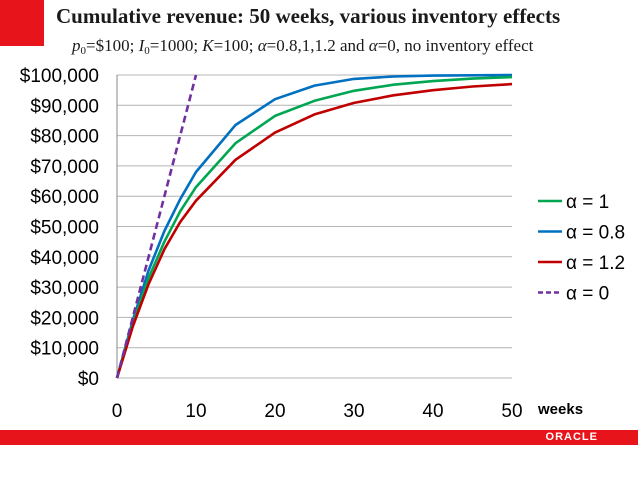 This screenshot has width=638, height=478. What do you see at coordinates (64, 288) in the screenshot?
I see `y-tick-label: $30,000` at bounding box center [64, 288].